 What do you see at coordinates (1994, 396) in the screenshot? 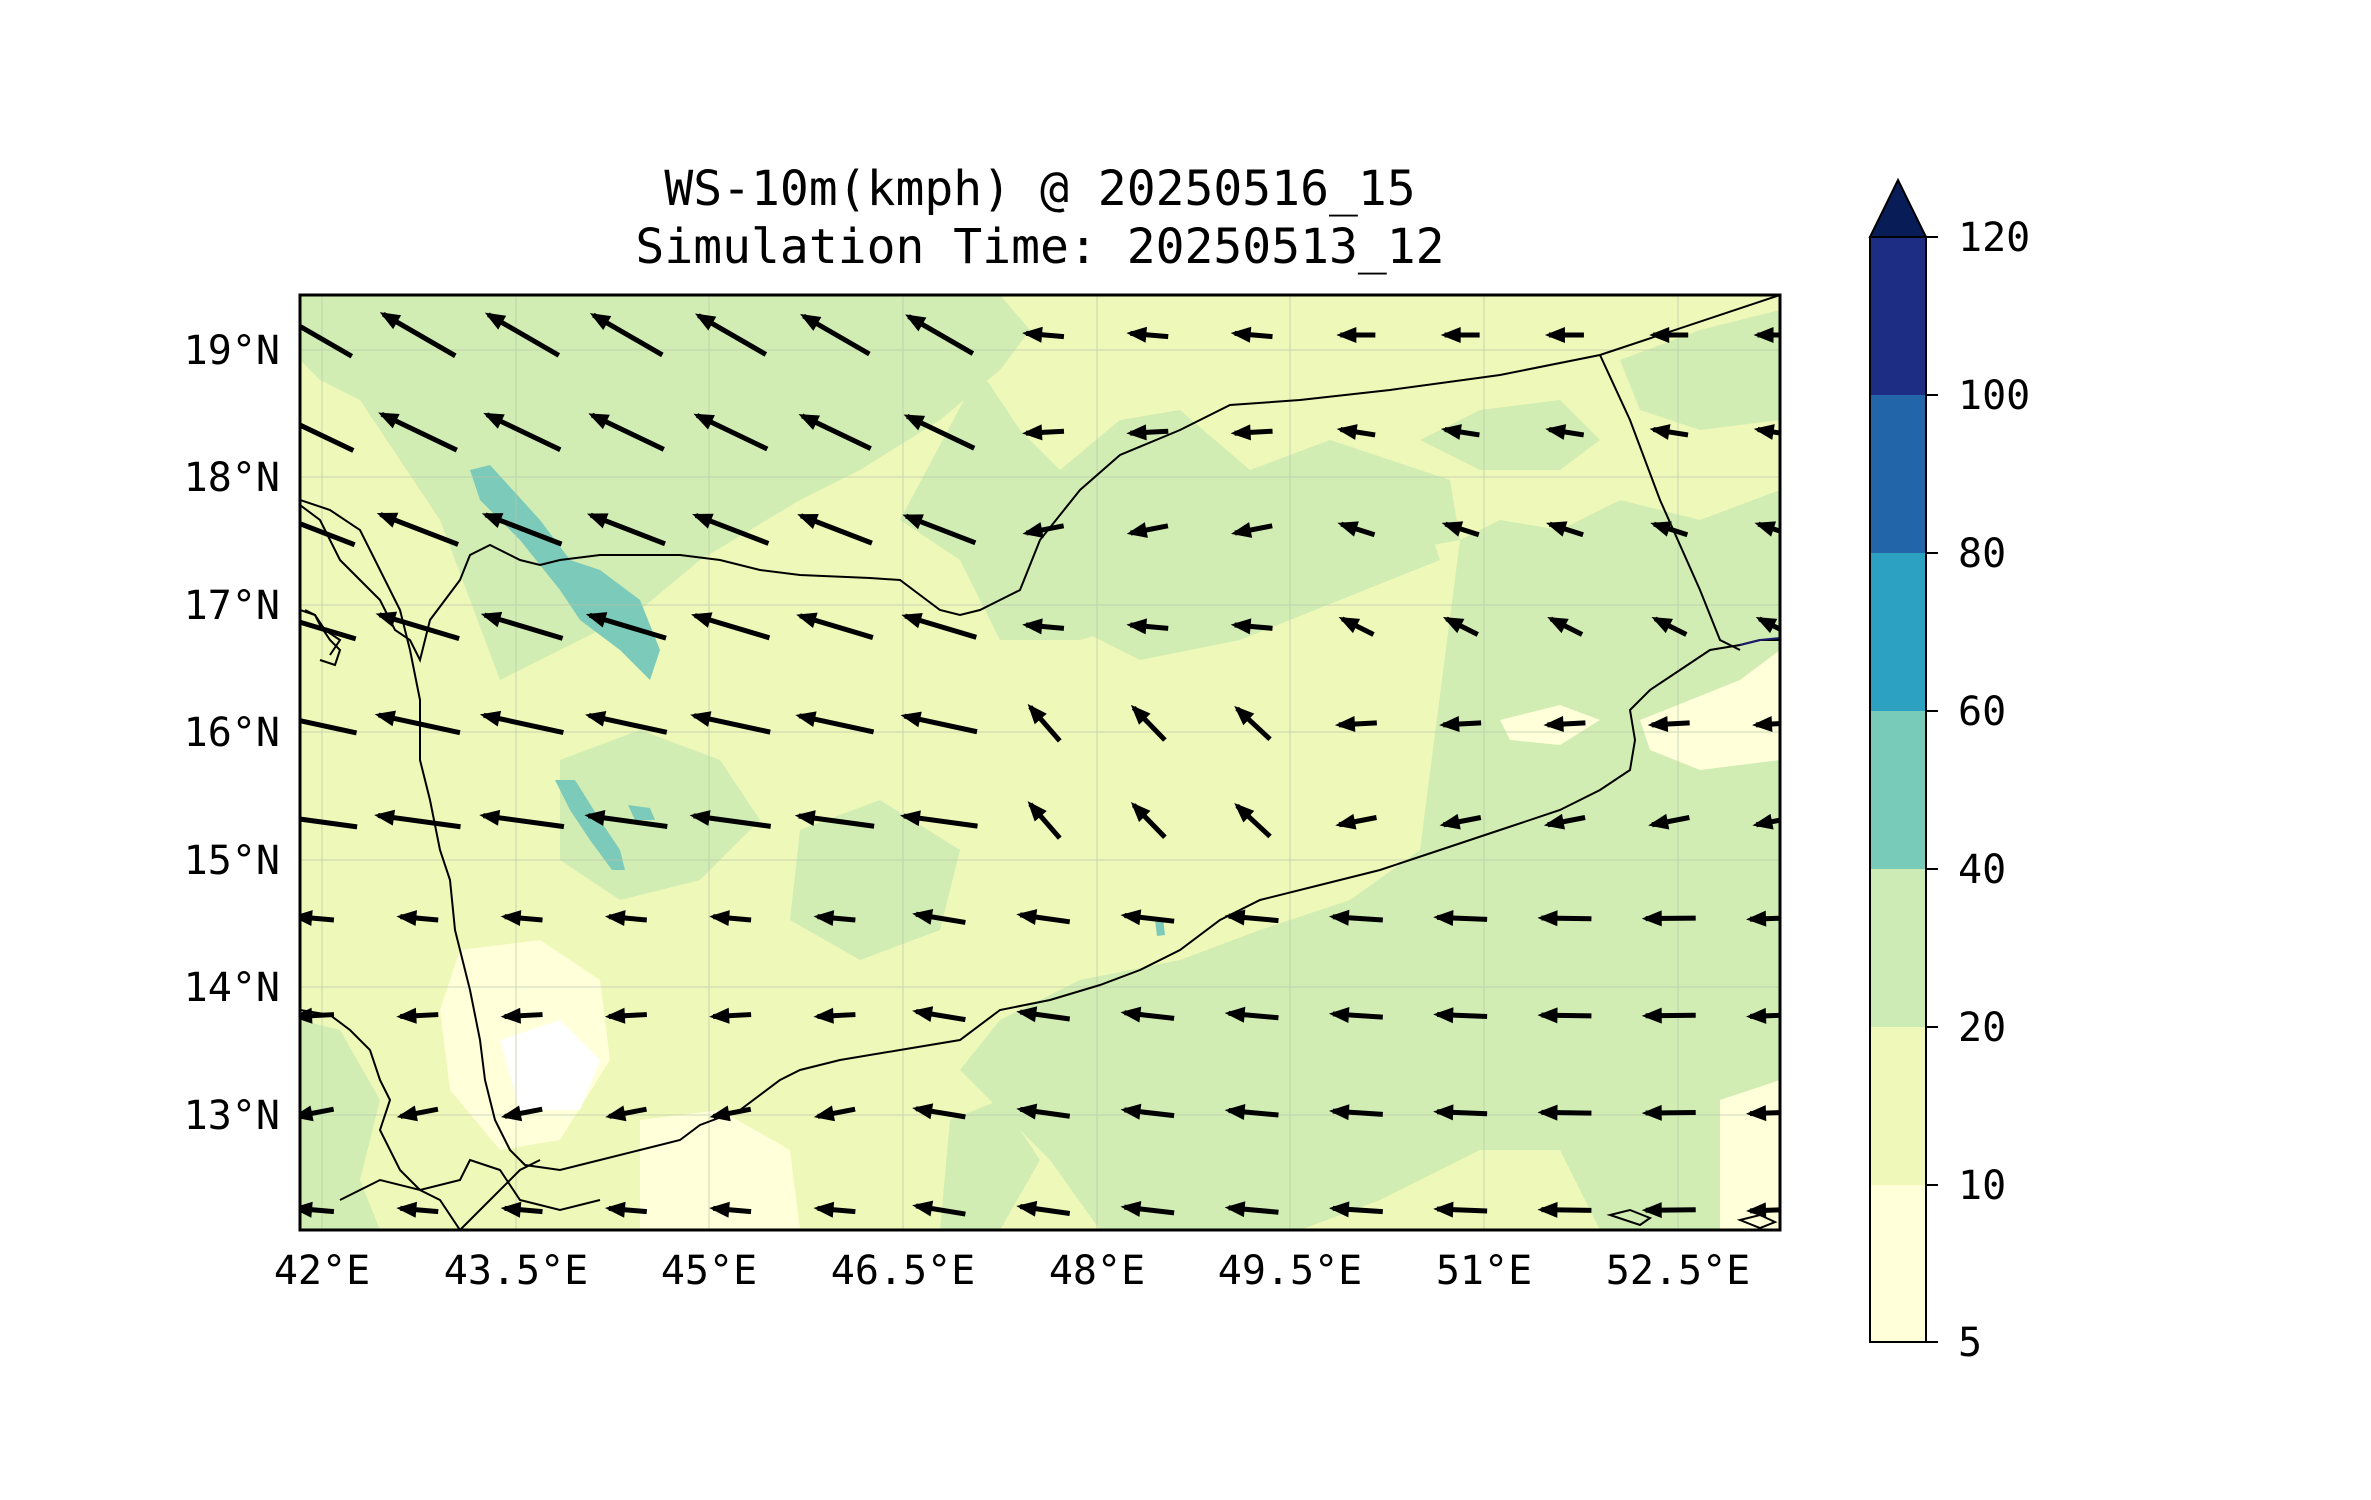
I see `colorbar-tick-label: 100` at bounding box center [1994, 396].